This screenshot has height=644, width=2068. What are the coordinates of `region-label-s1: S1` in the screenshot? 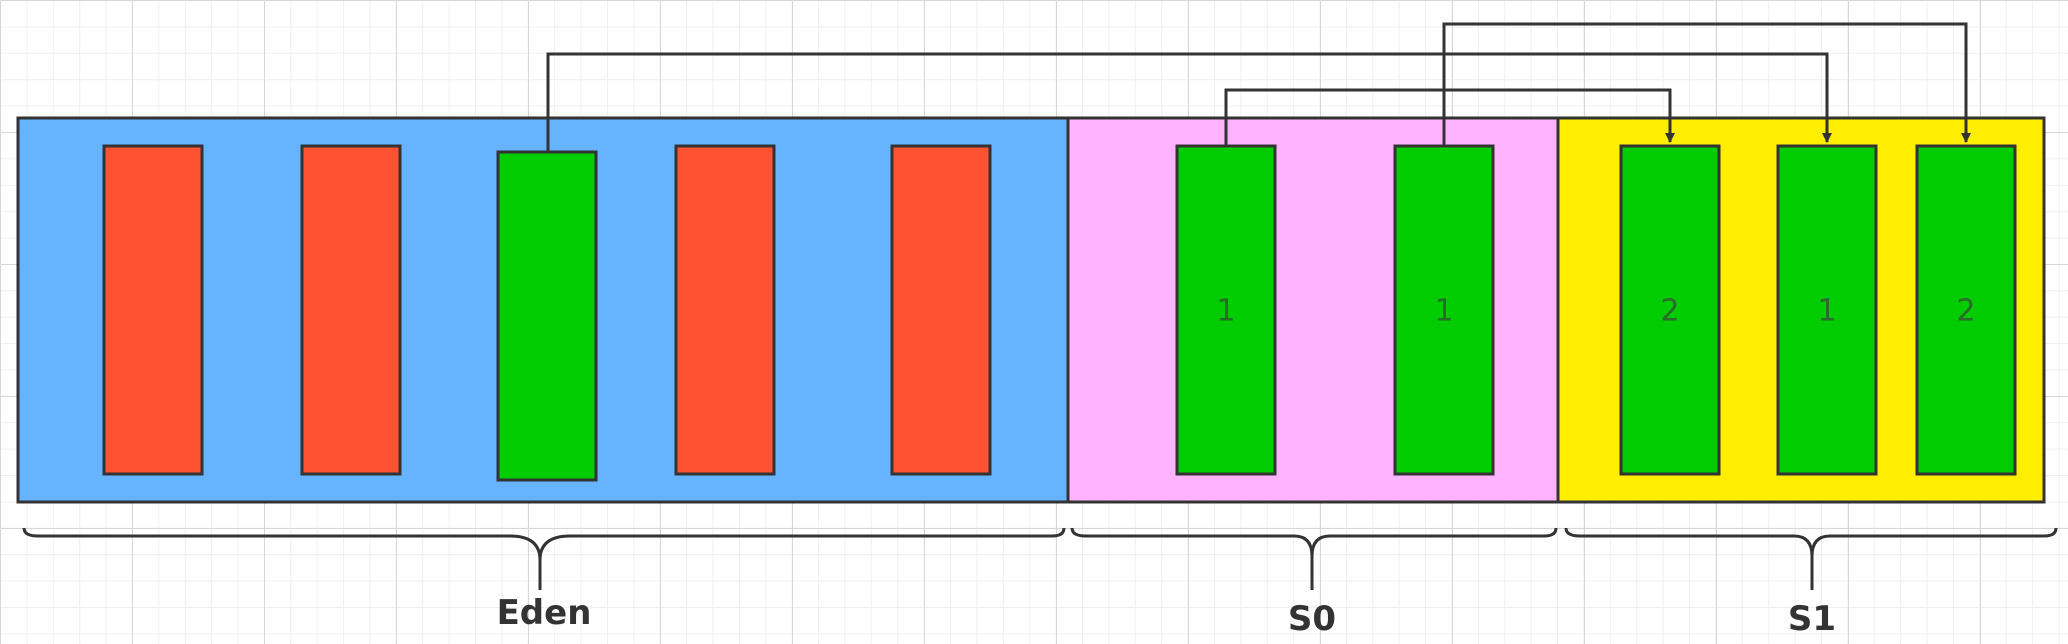 It's located at (1812, 619).